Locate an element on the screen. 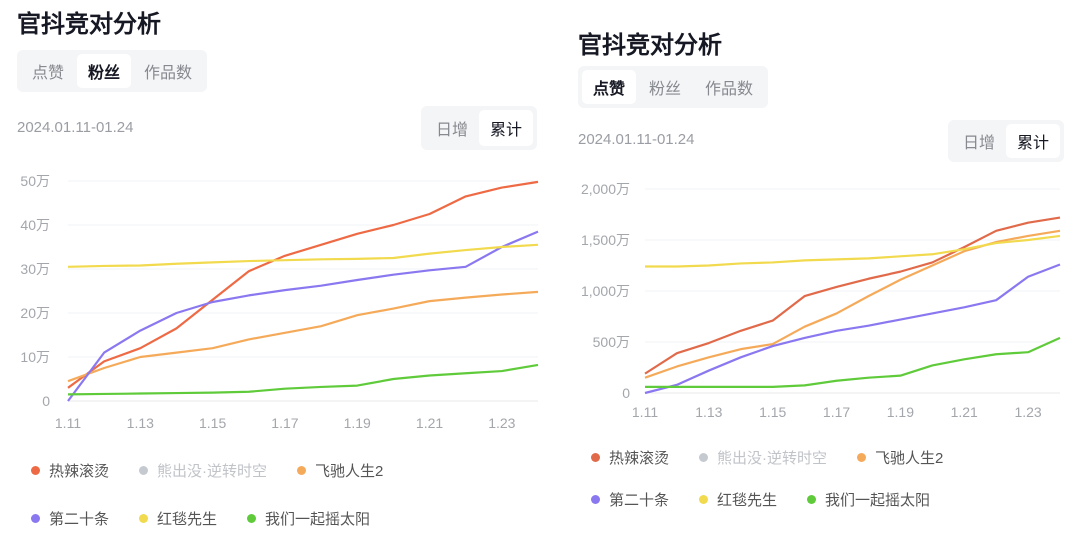  y-tick-label: 2,000万 is located at coordinates (605, 189).